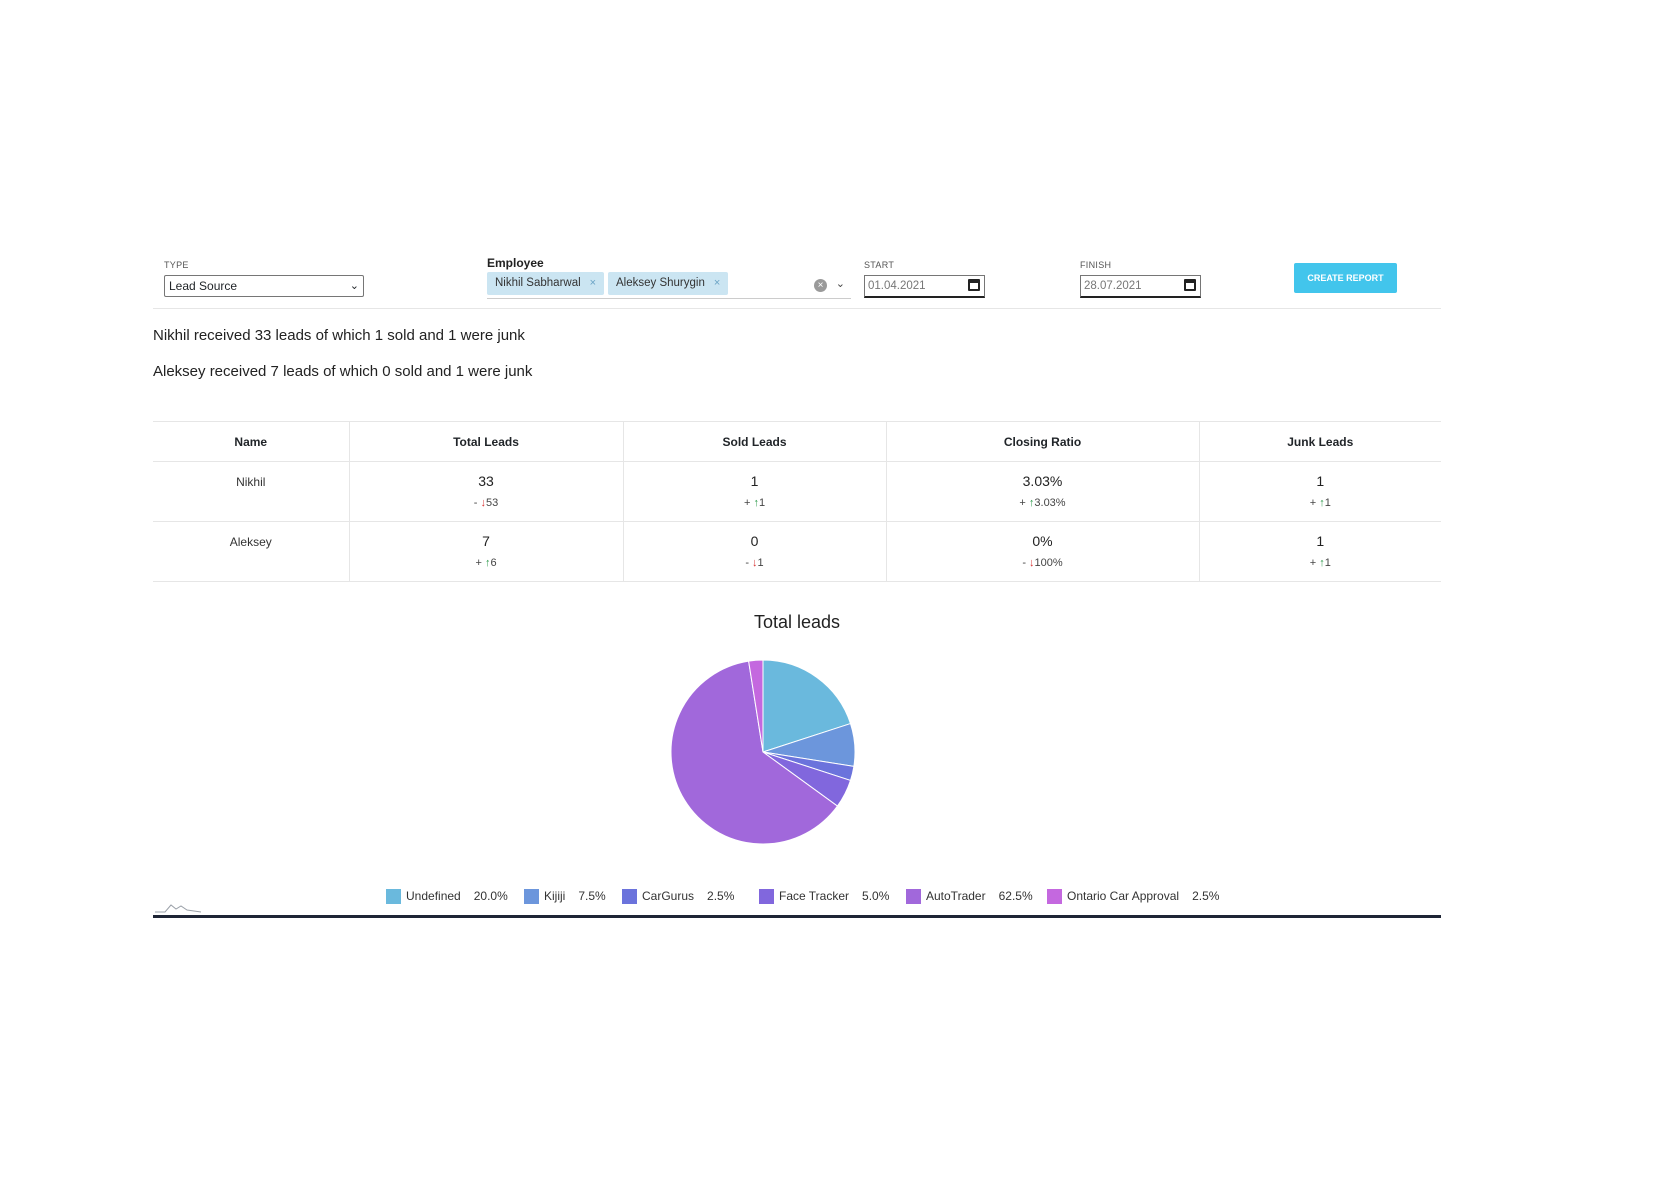 This screenshot has width=1680, height=1200. I want to click on start-date-value: 01.04.2021, so click(897, 286).